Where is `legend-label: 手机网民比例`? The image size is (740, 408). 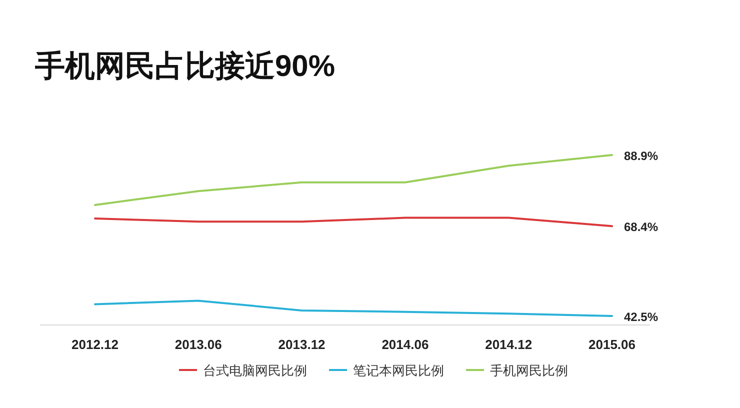
legend-label: 手机网民比例 is located at coordinates (529, 370).